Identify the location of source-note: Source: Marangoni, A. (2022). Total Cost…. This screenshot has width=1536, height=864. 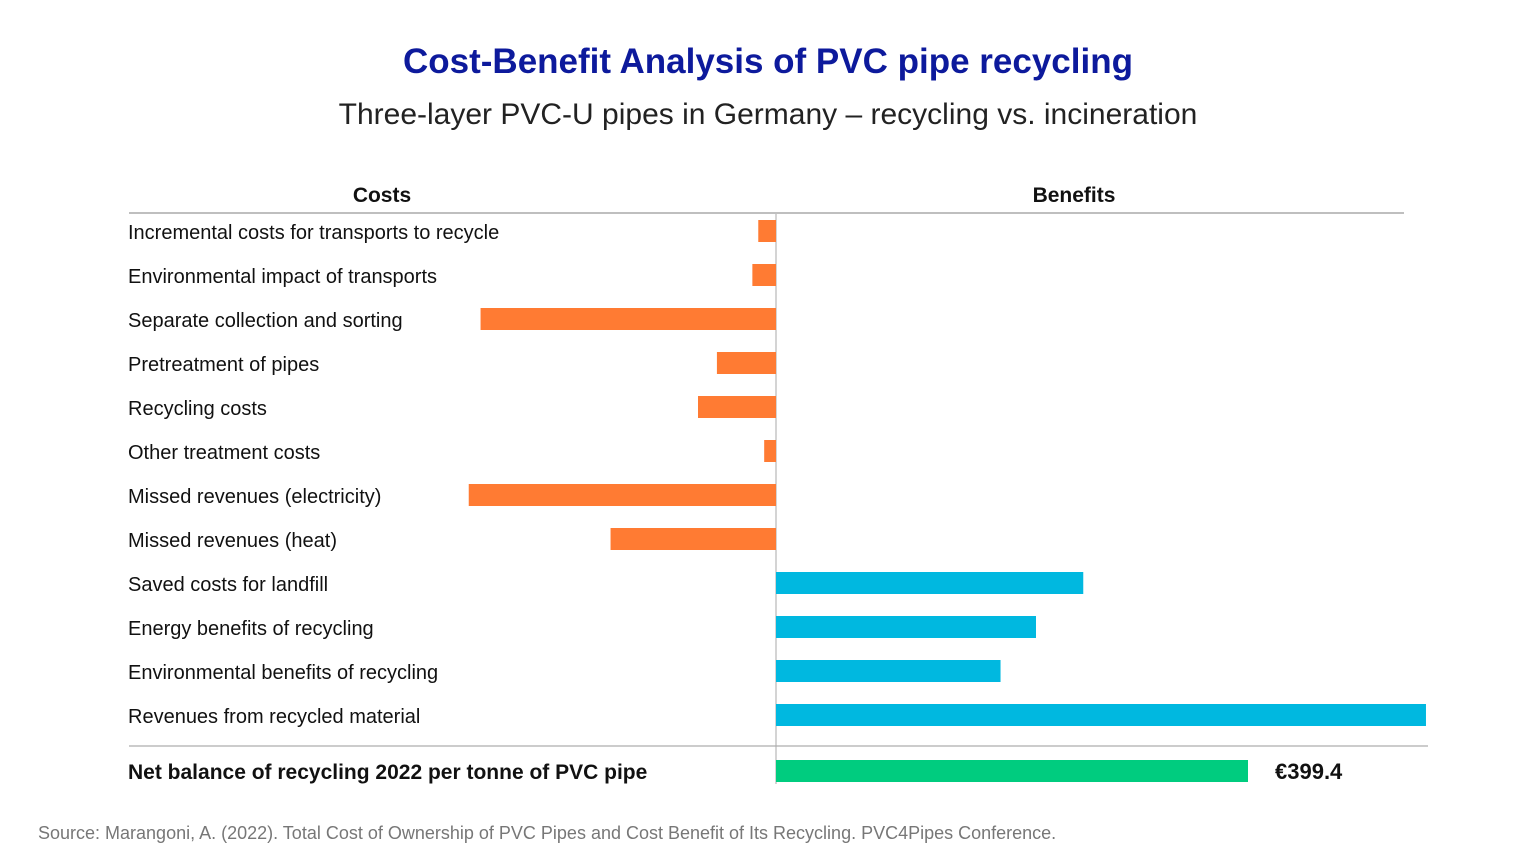
(547, 833).